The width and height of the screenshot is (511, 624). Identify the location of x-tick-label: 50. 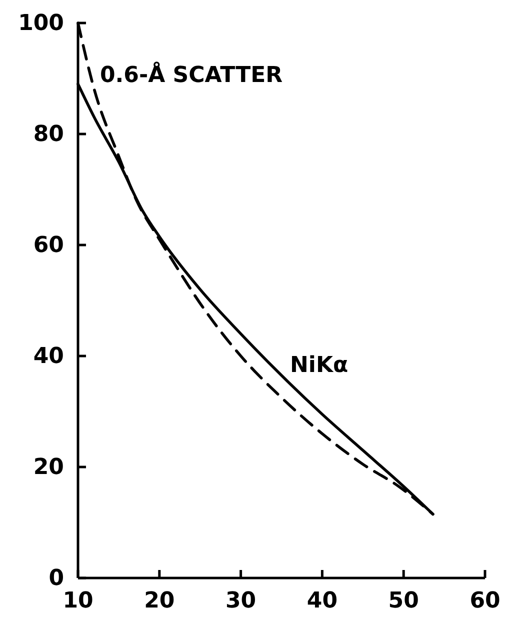
(403, 601).